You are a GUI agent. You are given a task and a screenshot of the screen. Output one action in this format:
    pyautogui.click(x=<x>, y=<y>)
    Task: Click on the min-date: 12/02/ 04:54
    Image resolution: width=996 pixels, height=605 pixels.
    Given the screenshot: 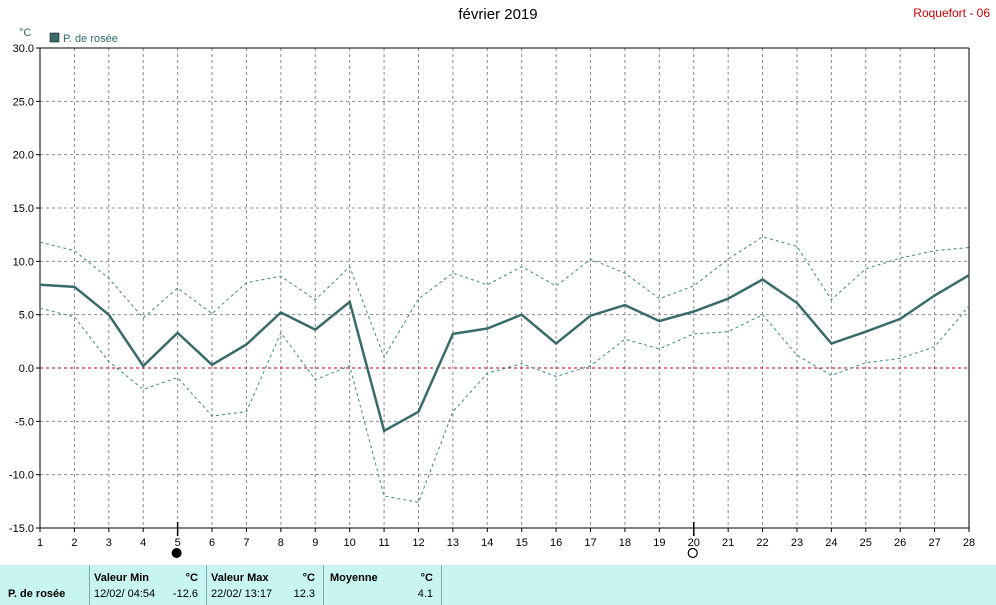 What is the action you would take?
    pyautogui.click(x=125, y=594)
    